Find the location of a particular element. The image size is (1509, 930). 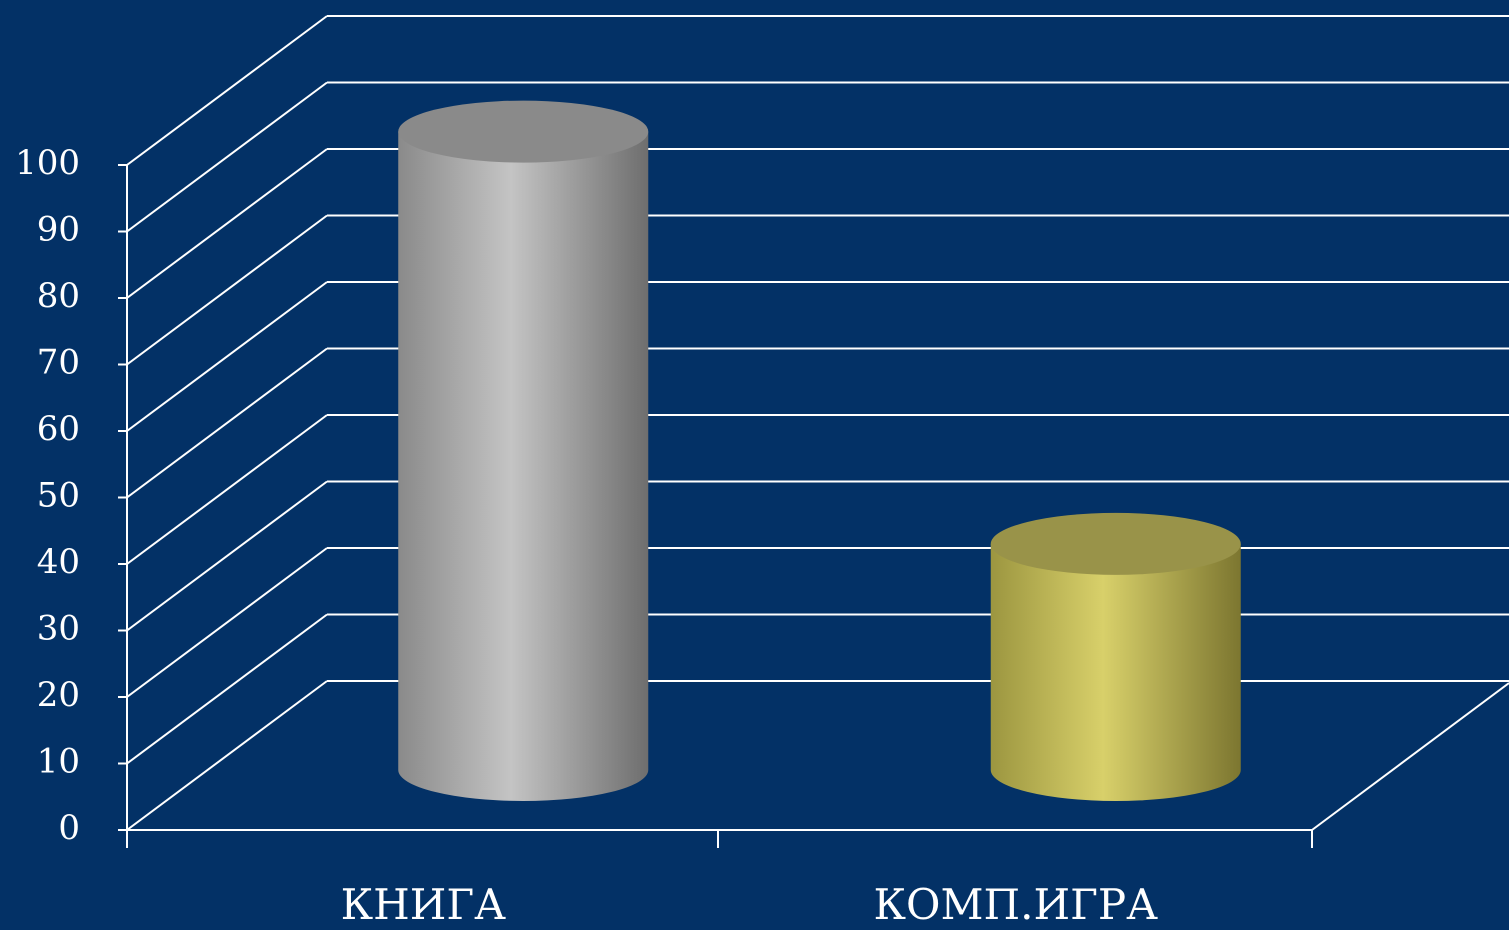

y-tick-label: 50 is located at coordinates (58, 496).